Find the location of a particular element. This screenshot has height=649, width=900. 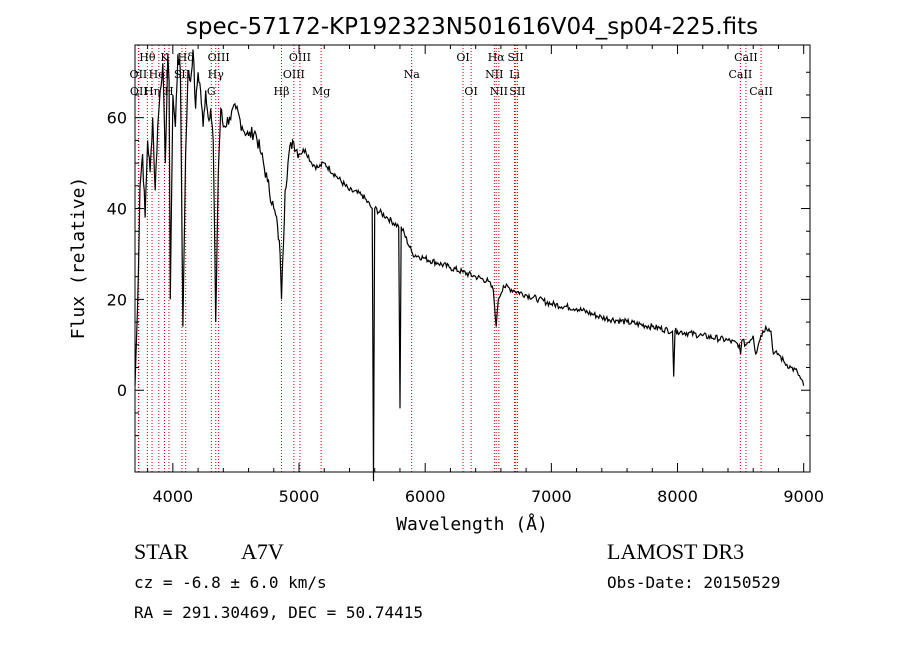

x-axis-label: Wavelength (Å) is located at coordinates (472, 524).